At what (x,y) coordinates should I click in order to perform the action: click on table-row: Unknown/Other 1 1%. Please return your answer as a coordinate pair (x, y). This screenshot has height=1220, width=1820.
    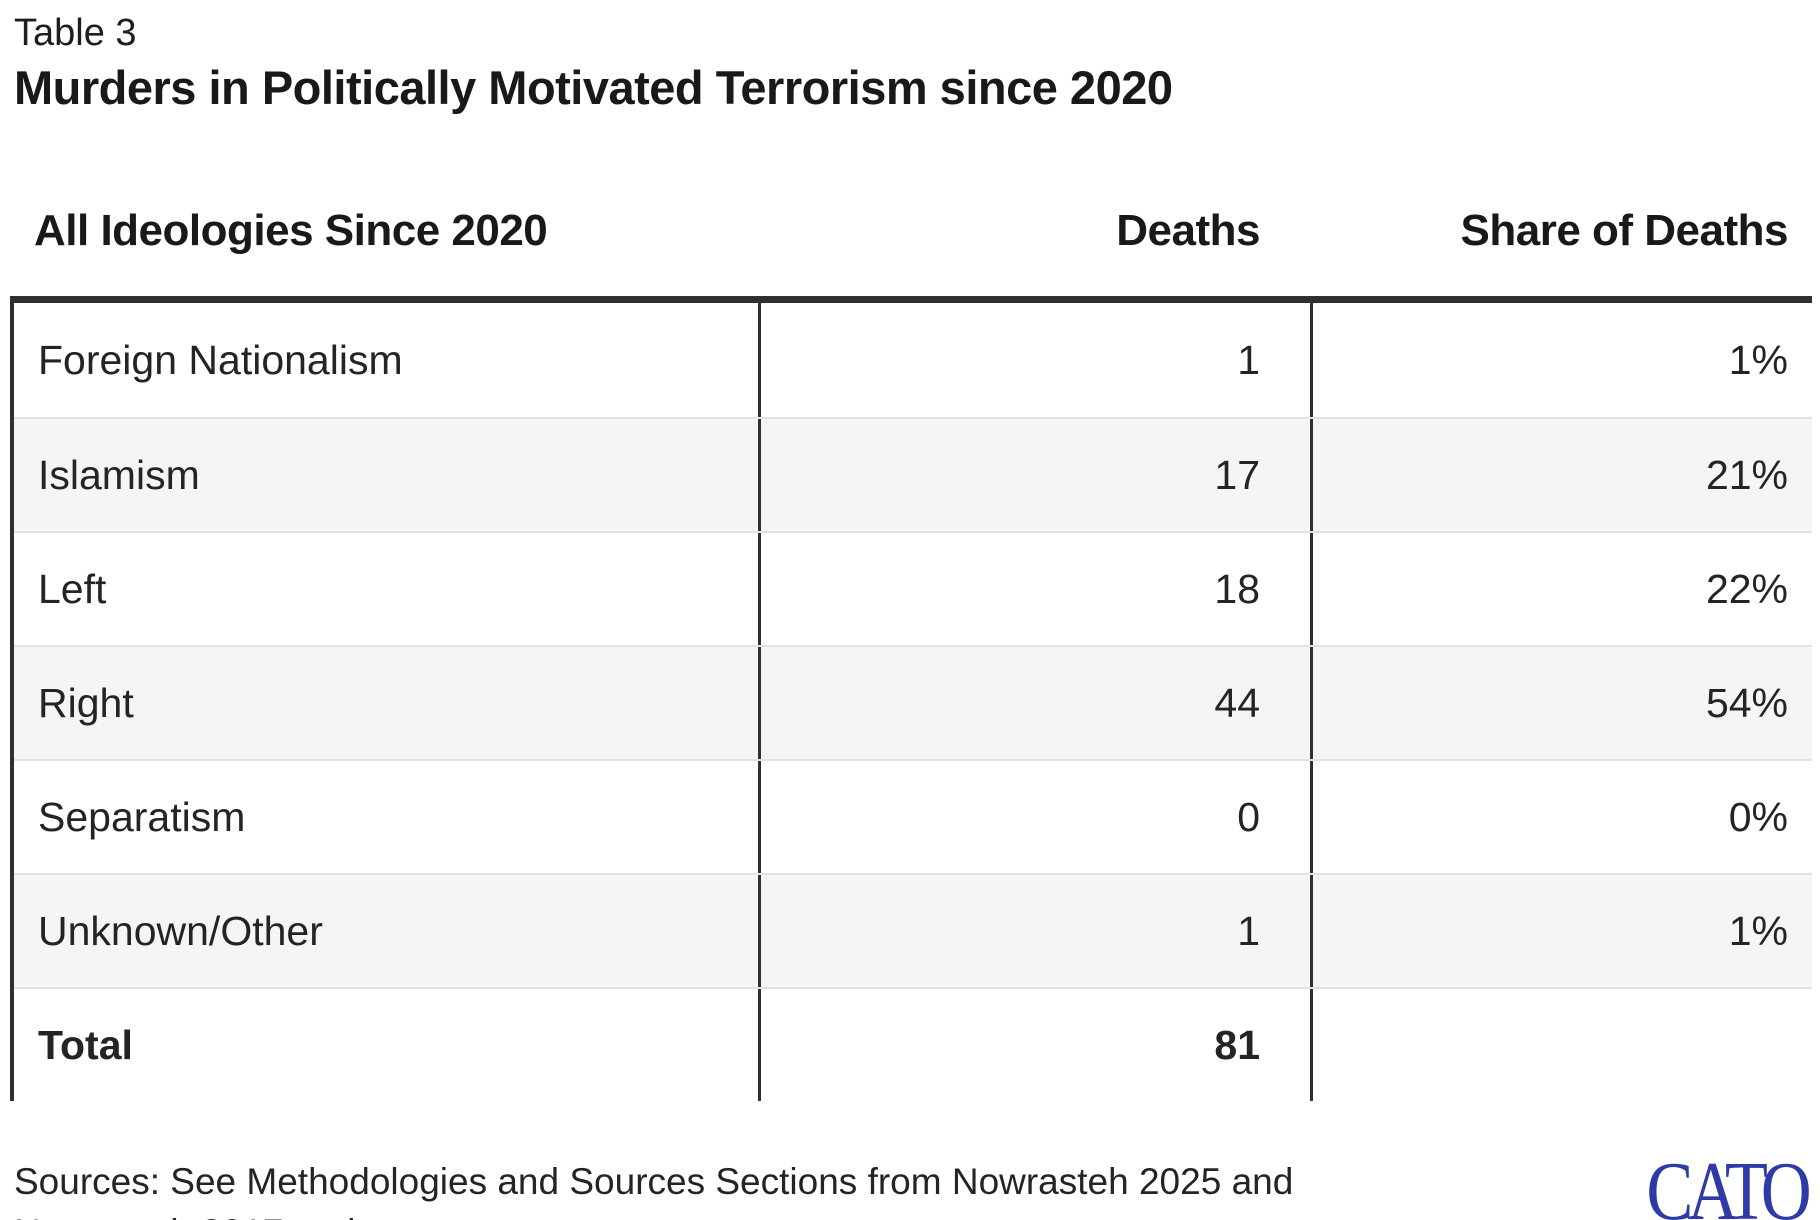
    Looking at the image, I should click on (913, 930).